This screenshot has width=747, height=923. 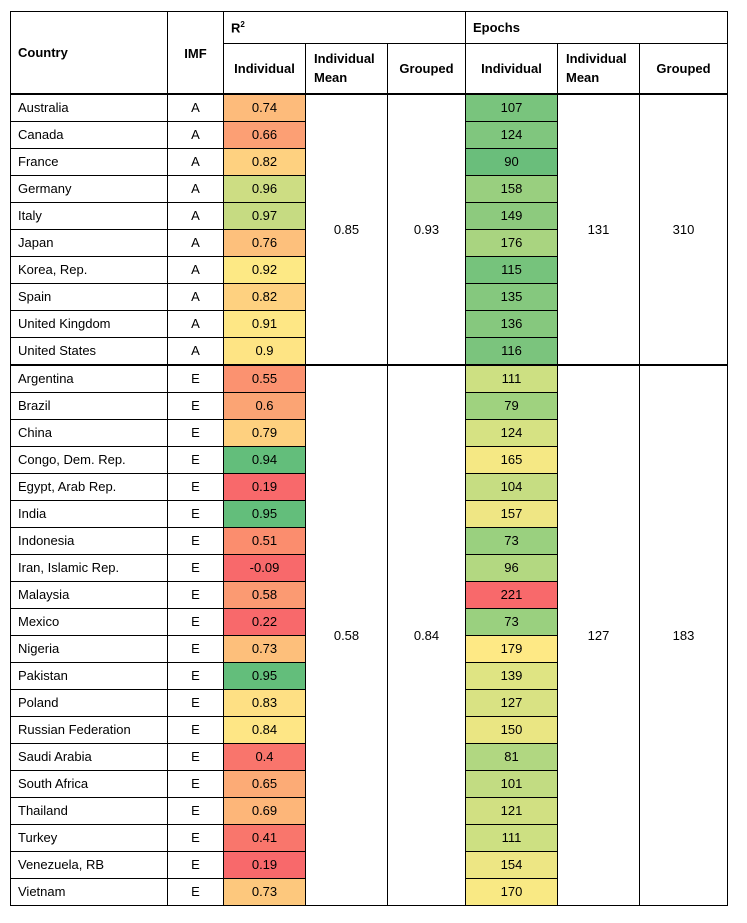 I want to click on r2-grouped-cell: 0.93, so click(x=426, y=229).